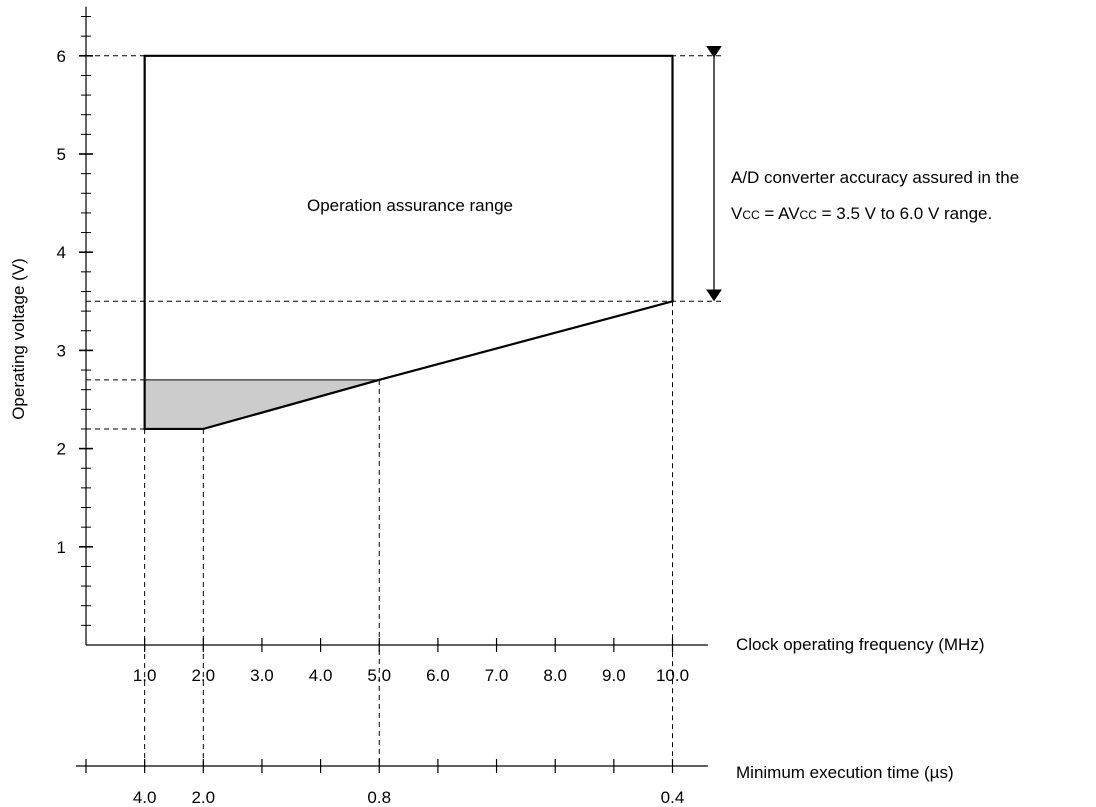 The height and width of the screenshot is (807, 1096). What do you see at coordinates (145, 675) in the screenshot?
I see `x-tick-label: 1.0` at bounding box center [145, 675].